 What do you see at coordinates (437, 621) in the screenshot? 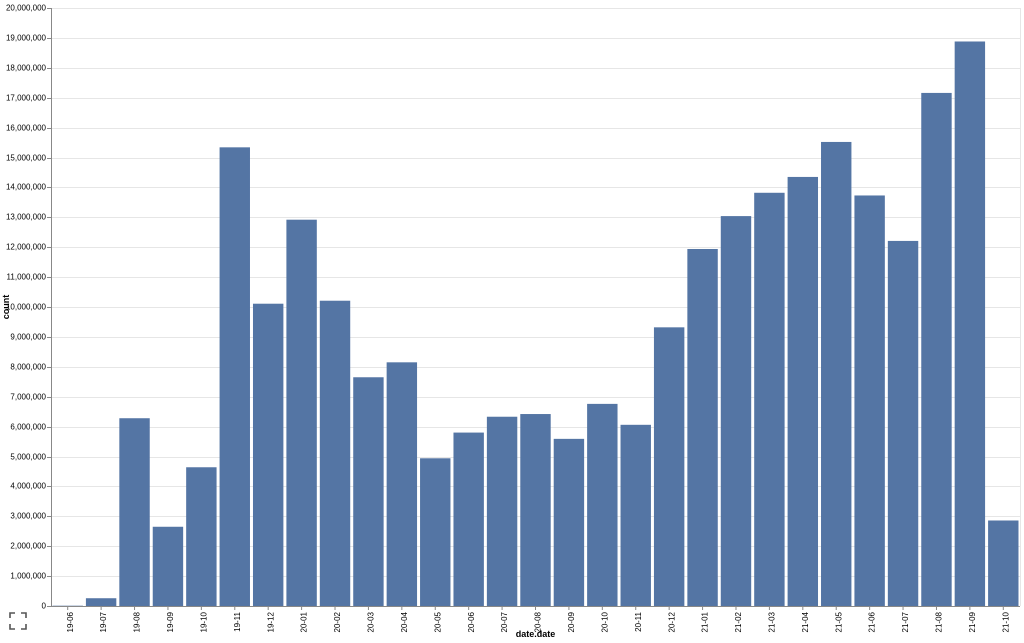
I see `x-tick-label: 20-05` at bounding box center [437, 621].